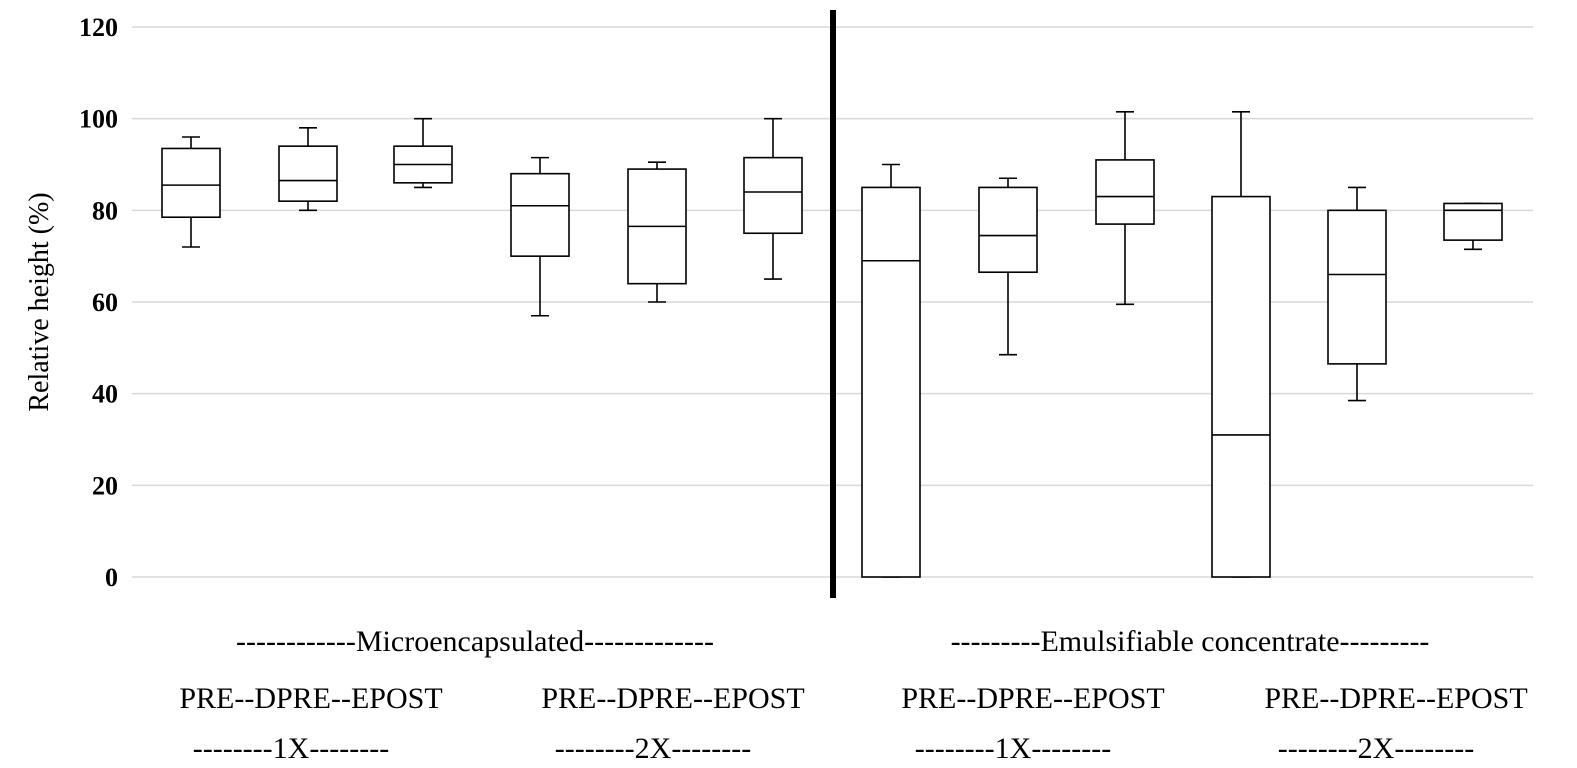 The width and height of the screenshot is (1577, 768). I want to click on y-tick-label: 80, so click(105, 210).